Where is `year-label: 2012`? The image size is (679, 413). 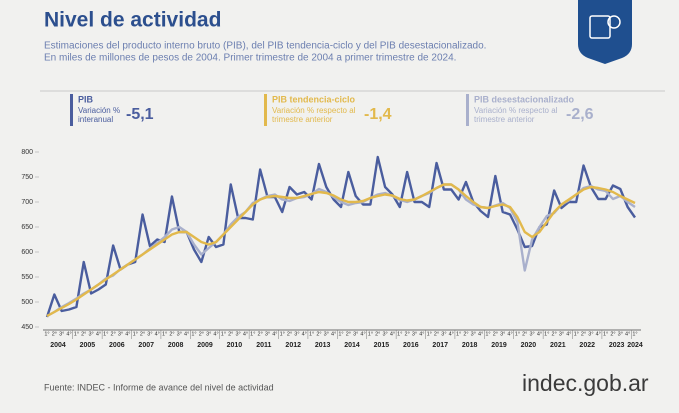
year-label: 2012 is located at coordinates (293, 345).